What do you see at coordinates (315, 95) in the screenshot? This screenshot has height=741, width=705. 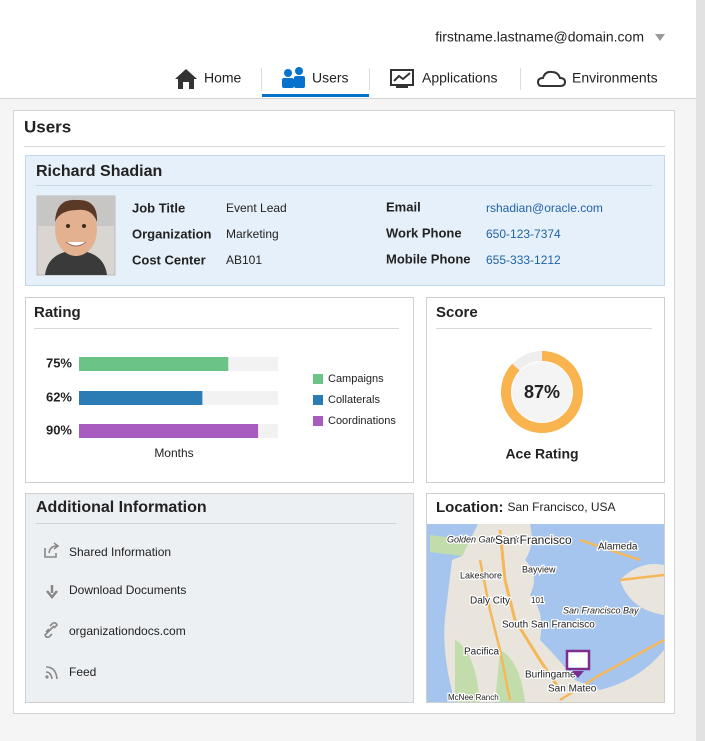 I see `active-tab-indicator` at bounding box center [315, 95].